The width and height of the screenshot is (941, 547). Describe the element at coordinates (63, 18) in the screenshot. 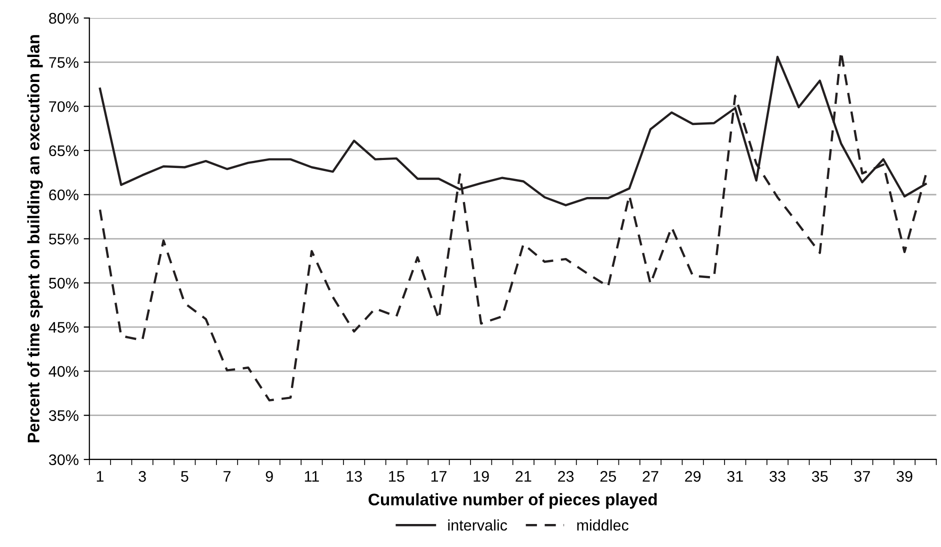

I see `y-tick-label: 80%` at that location.